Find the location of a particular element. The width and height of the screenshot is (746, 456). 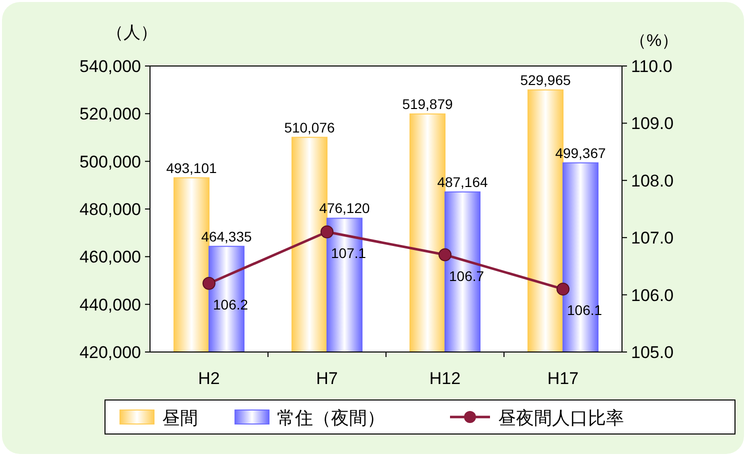

legend-label: 常住（夜間） is located at coordinates (331, 418).